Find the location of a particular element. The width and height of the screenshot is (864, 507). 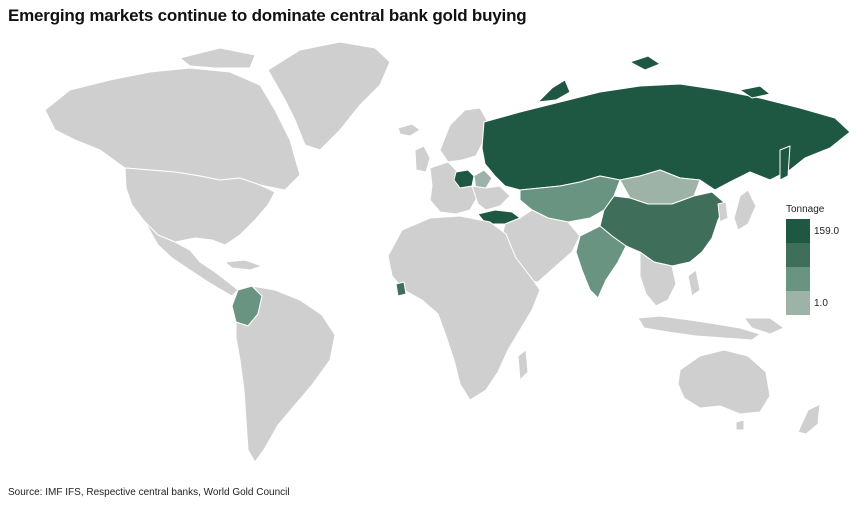

iceland is located at coordinates (409, 130).